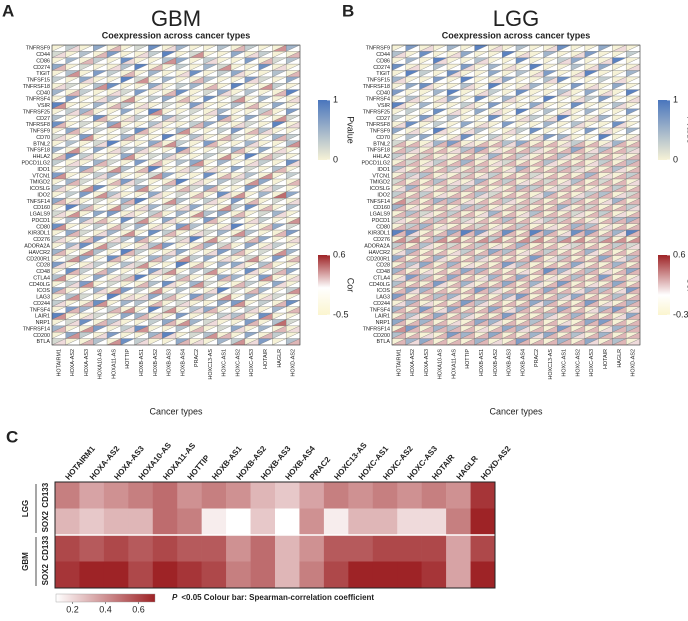 This screenshot has height=621, width=688. What do you see at coordinates (43, 61) in the screenshot?
I see `row-label: CD86` at bounding box center [43, 61].